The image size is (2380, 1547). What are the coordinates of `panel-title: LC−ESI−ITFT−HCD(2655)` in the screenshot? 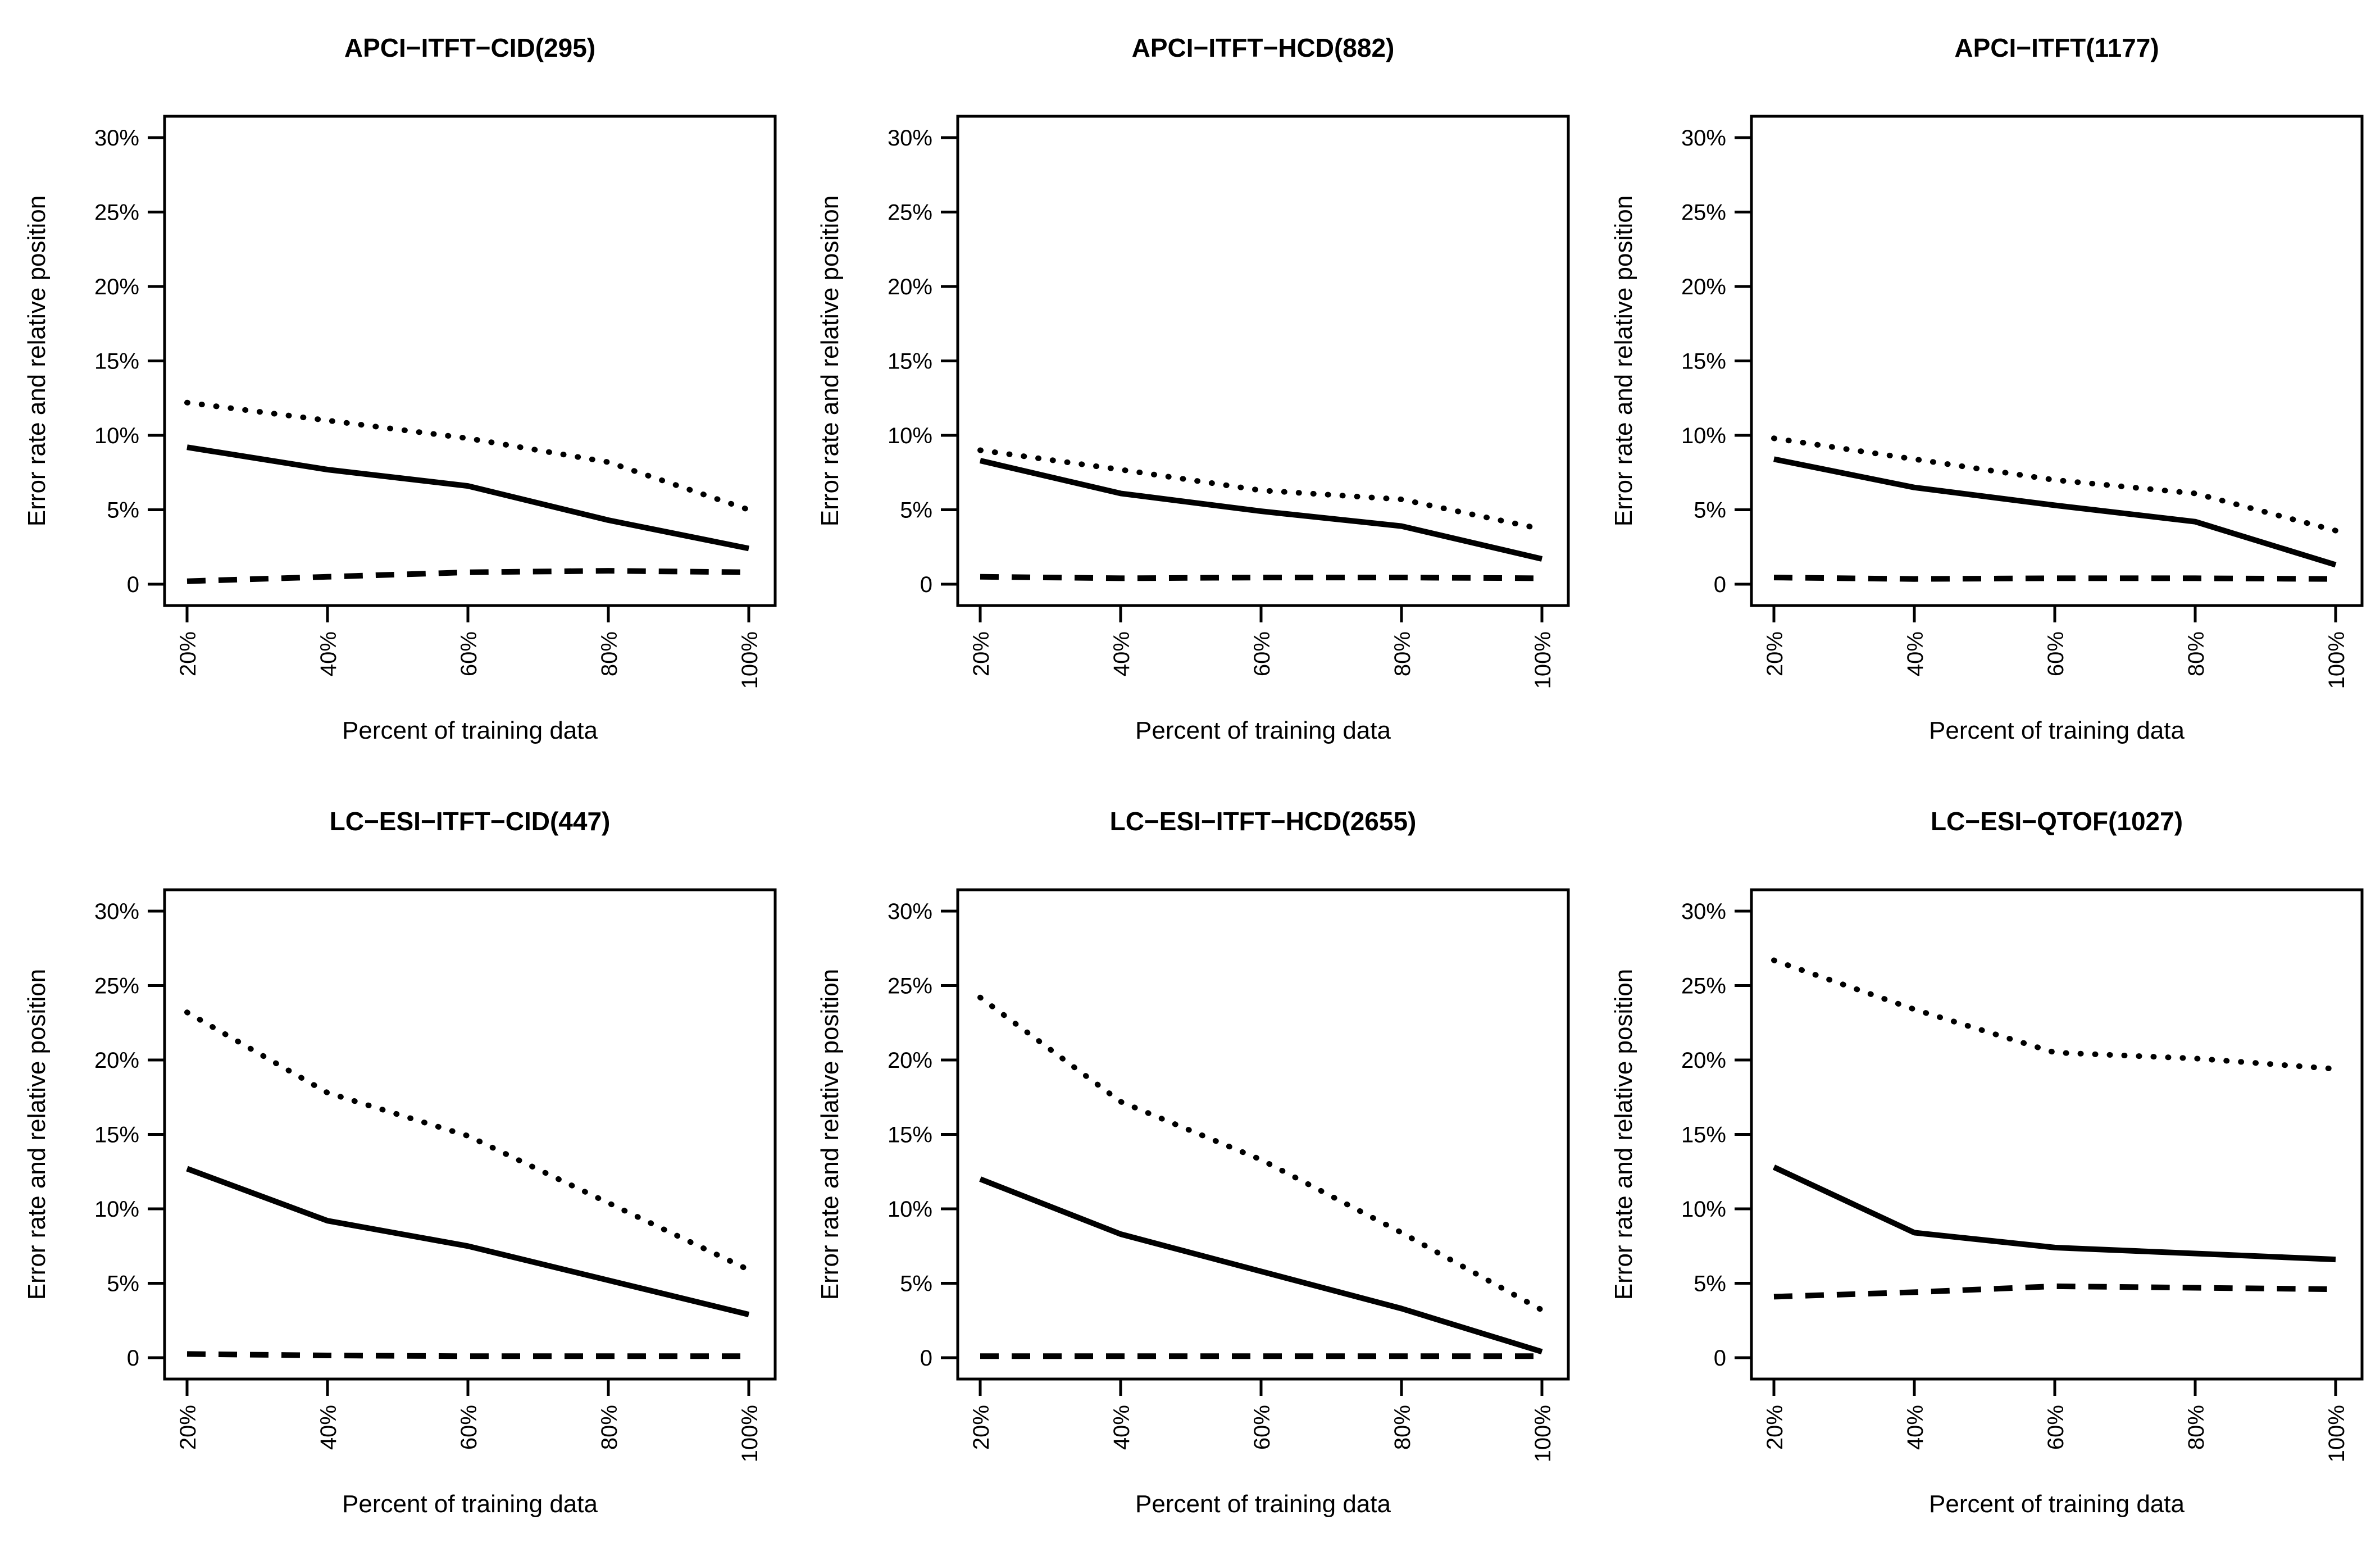 It's located at (1263, 821).